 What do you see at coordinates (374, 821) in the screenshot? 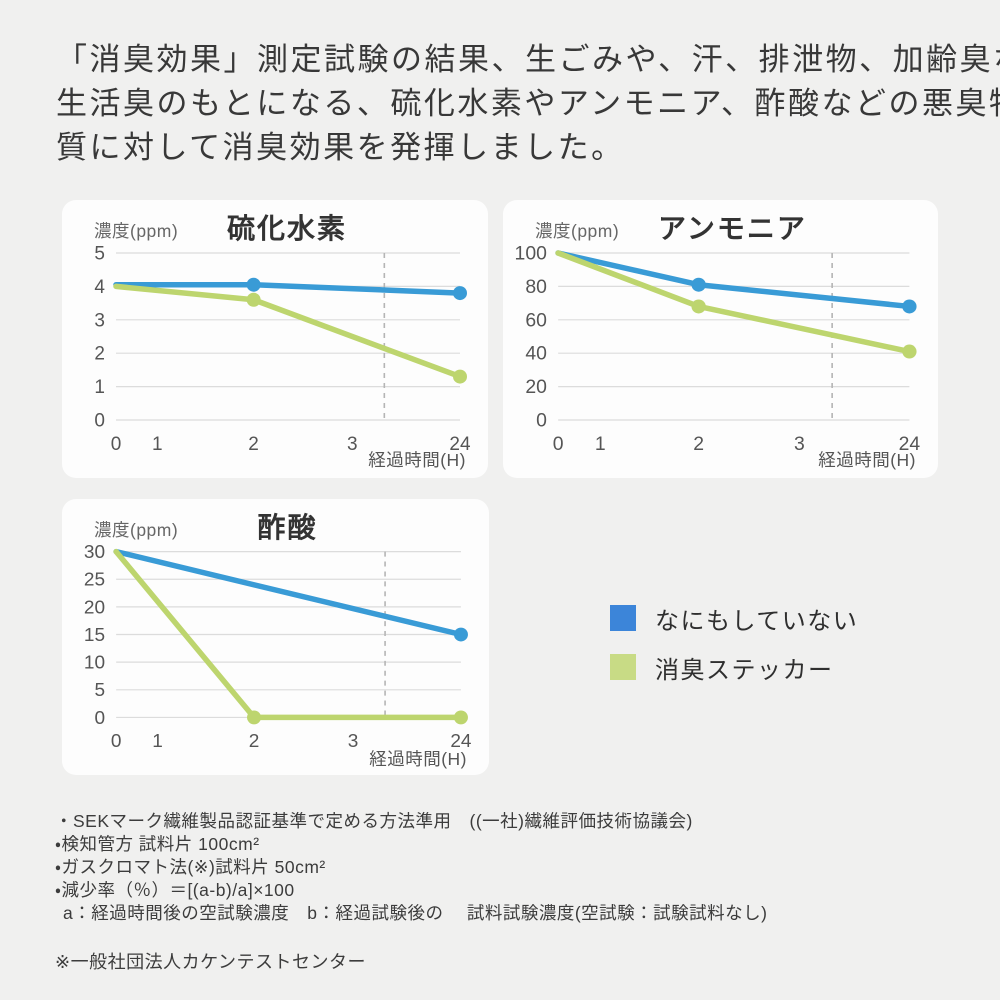
I see `footnote-line-1: ・SEKマーク繊維製品認証基準で定める方法準用 ((一社)繊維評価技術協議会)` at bounding box center [374, 821].